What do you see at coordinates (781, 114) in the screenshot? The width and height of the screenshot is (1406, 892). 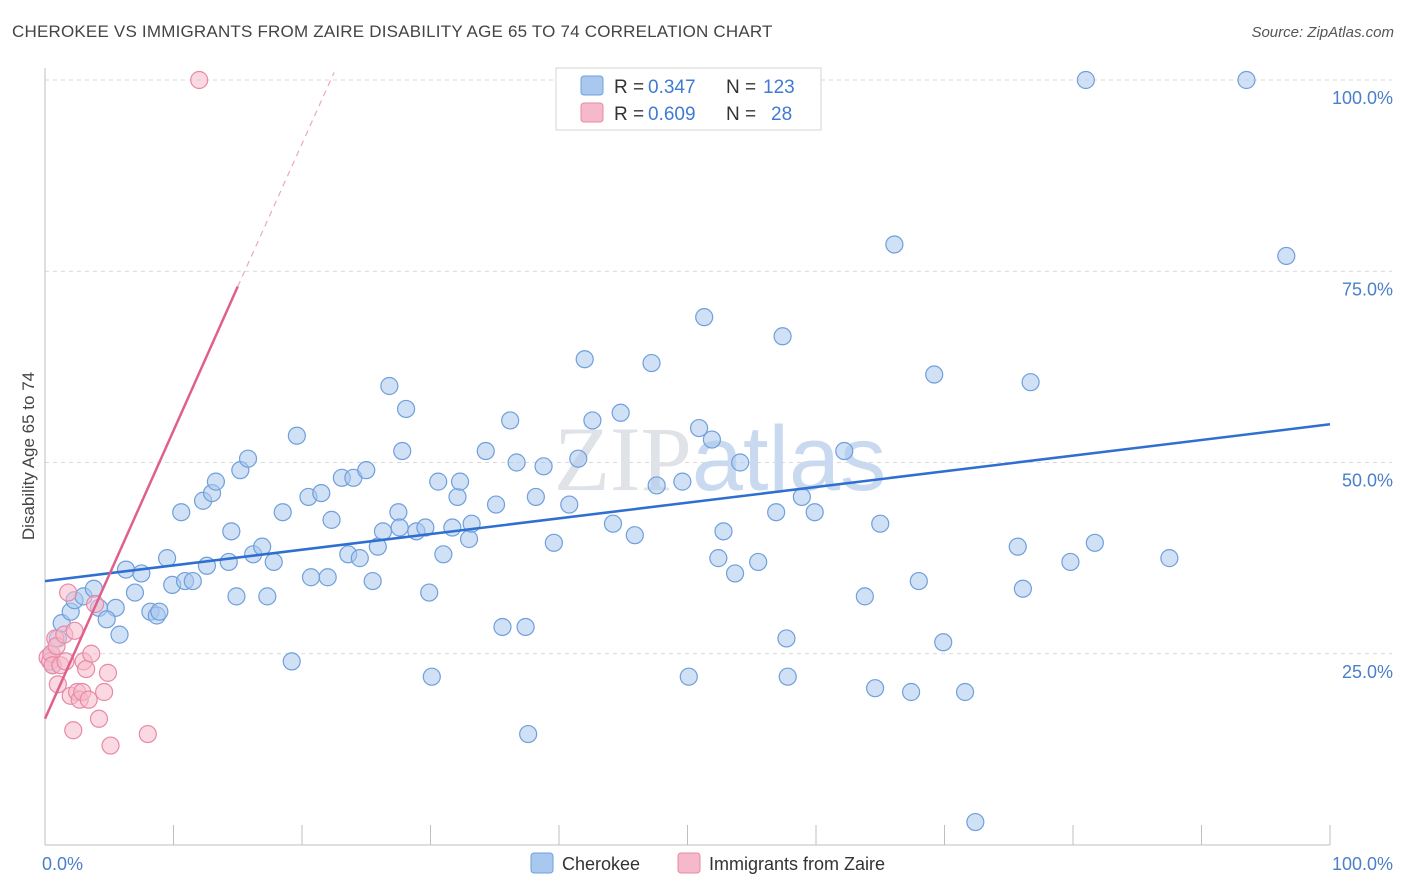 I see `legend-n-value-2: 28` at bounding box center [781, 114].